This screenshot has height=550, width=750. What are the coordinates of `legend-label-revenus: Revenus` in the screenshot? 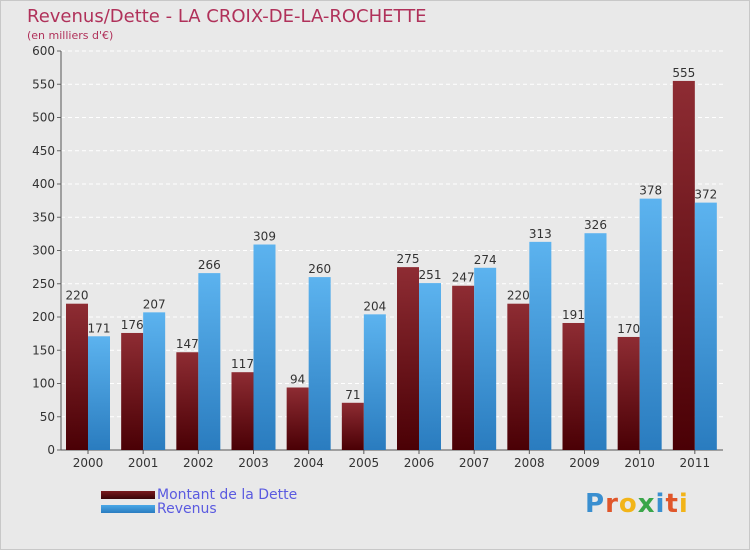 It's located at (187, 509).